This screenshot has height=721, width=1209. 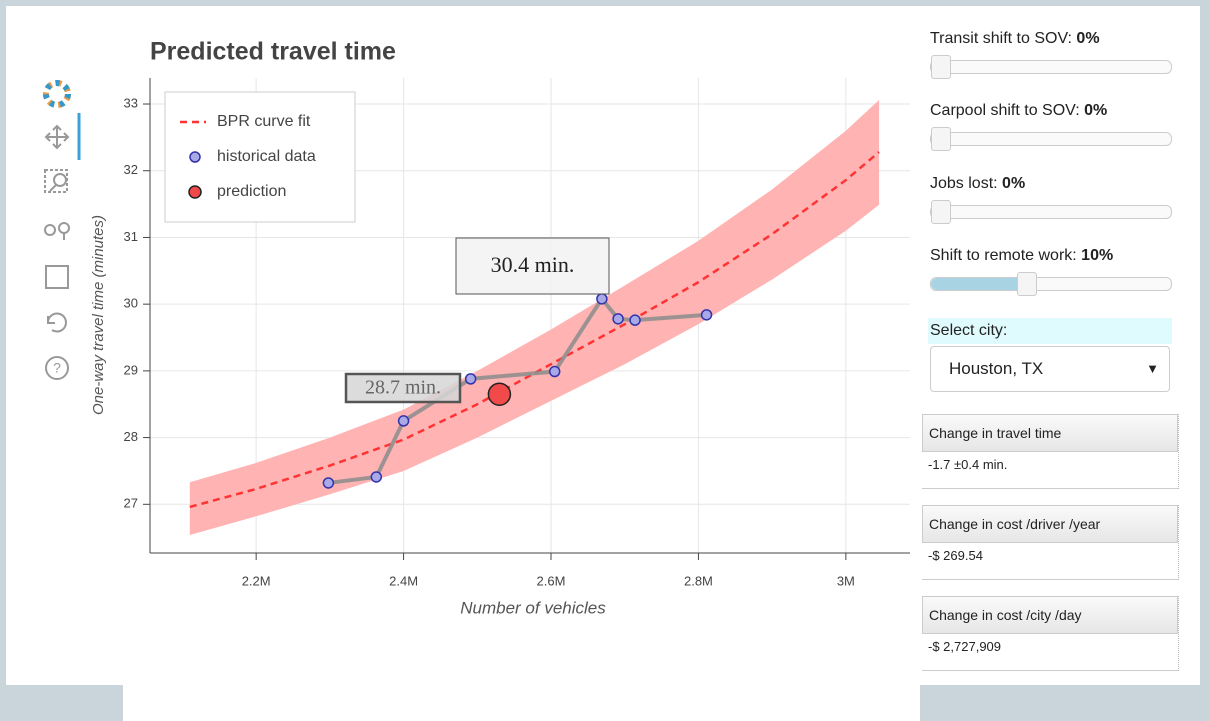 I want to click on y-tick-label: 29, so click(x=131, y=369).